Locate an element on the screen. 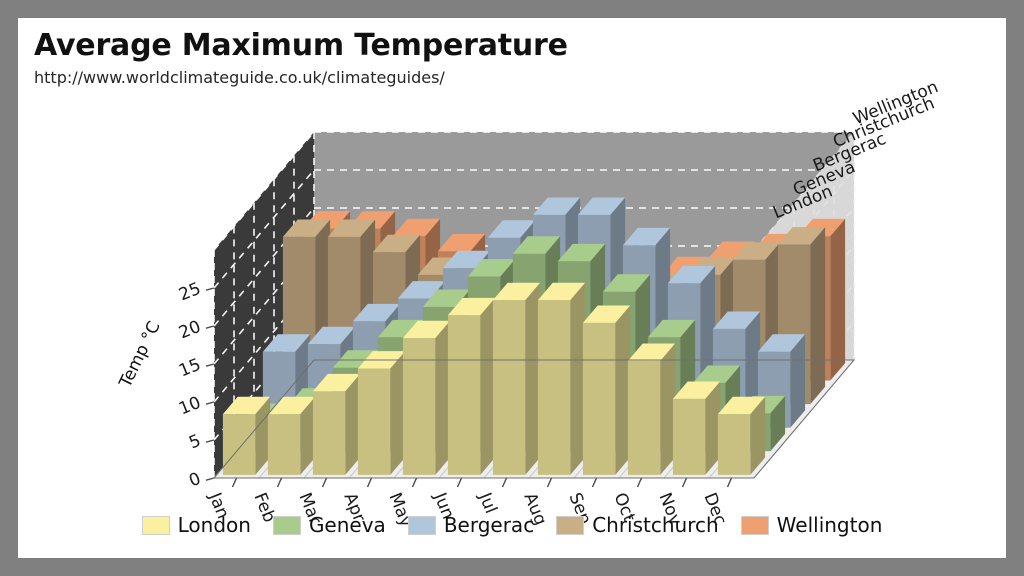  bar-top-geneva-aug is located at coordinates (581, 252).